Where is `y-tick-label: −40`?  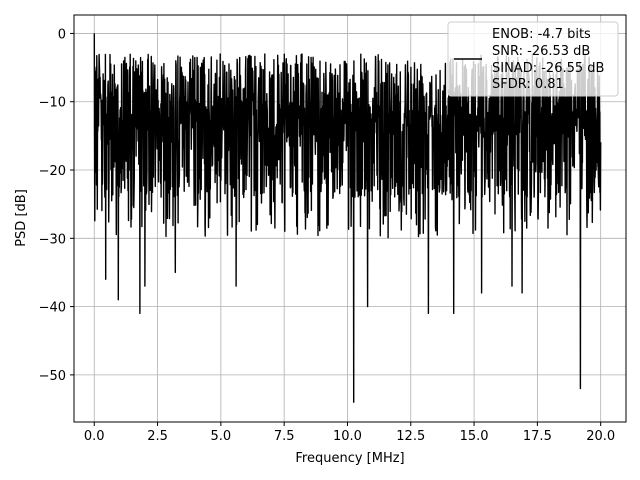
y-tick-label: −40 is located at coordinates (52, 308).